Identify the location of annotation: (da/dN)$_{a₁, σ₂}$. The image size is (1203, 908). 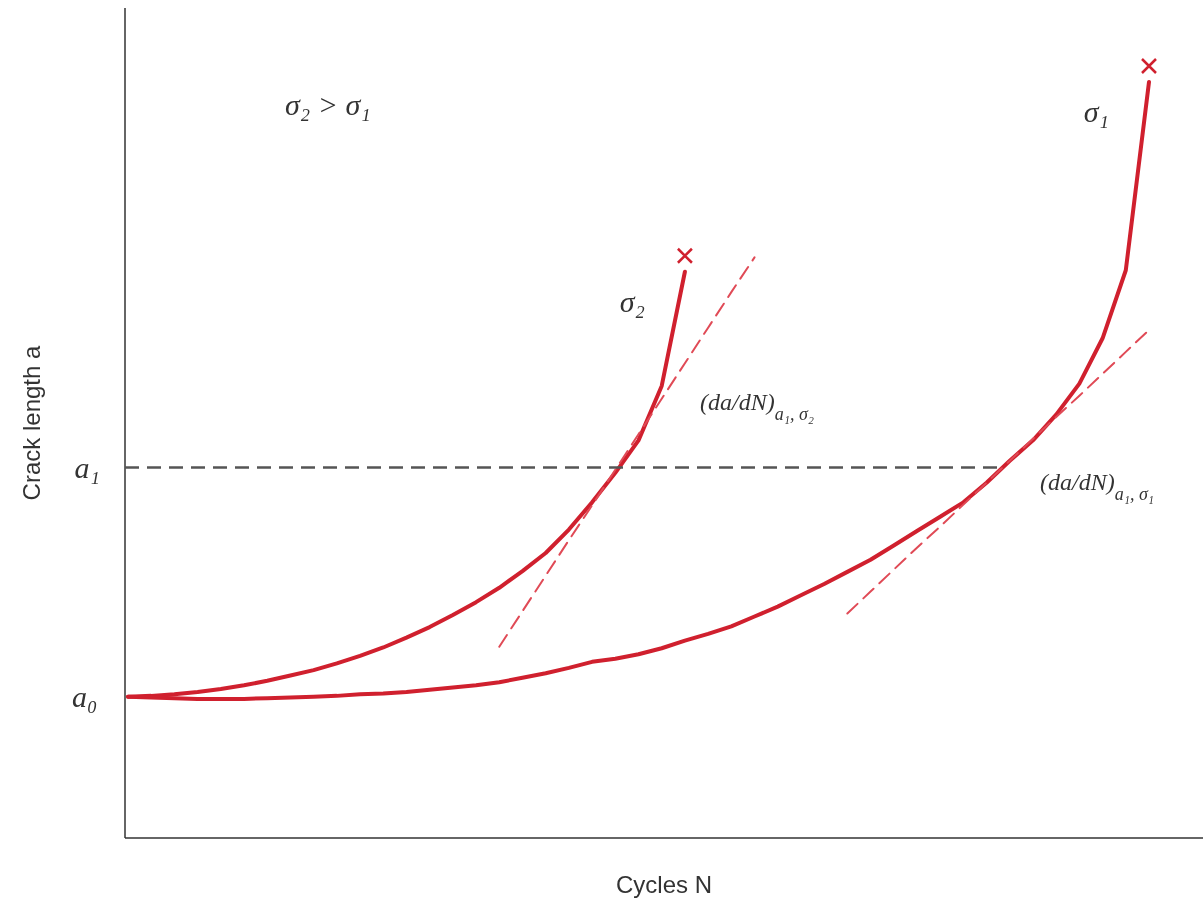
(757, 406).